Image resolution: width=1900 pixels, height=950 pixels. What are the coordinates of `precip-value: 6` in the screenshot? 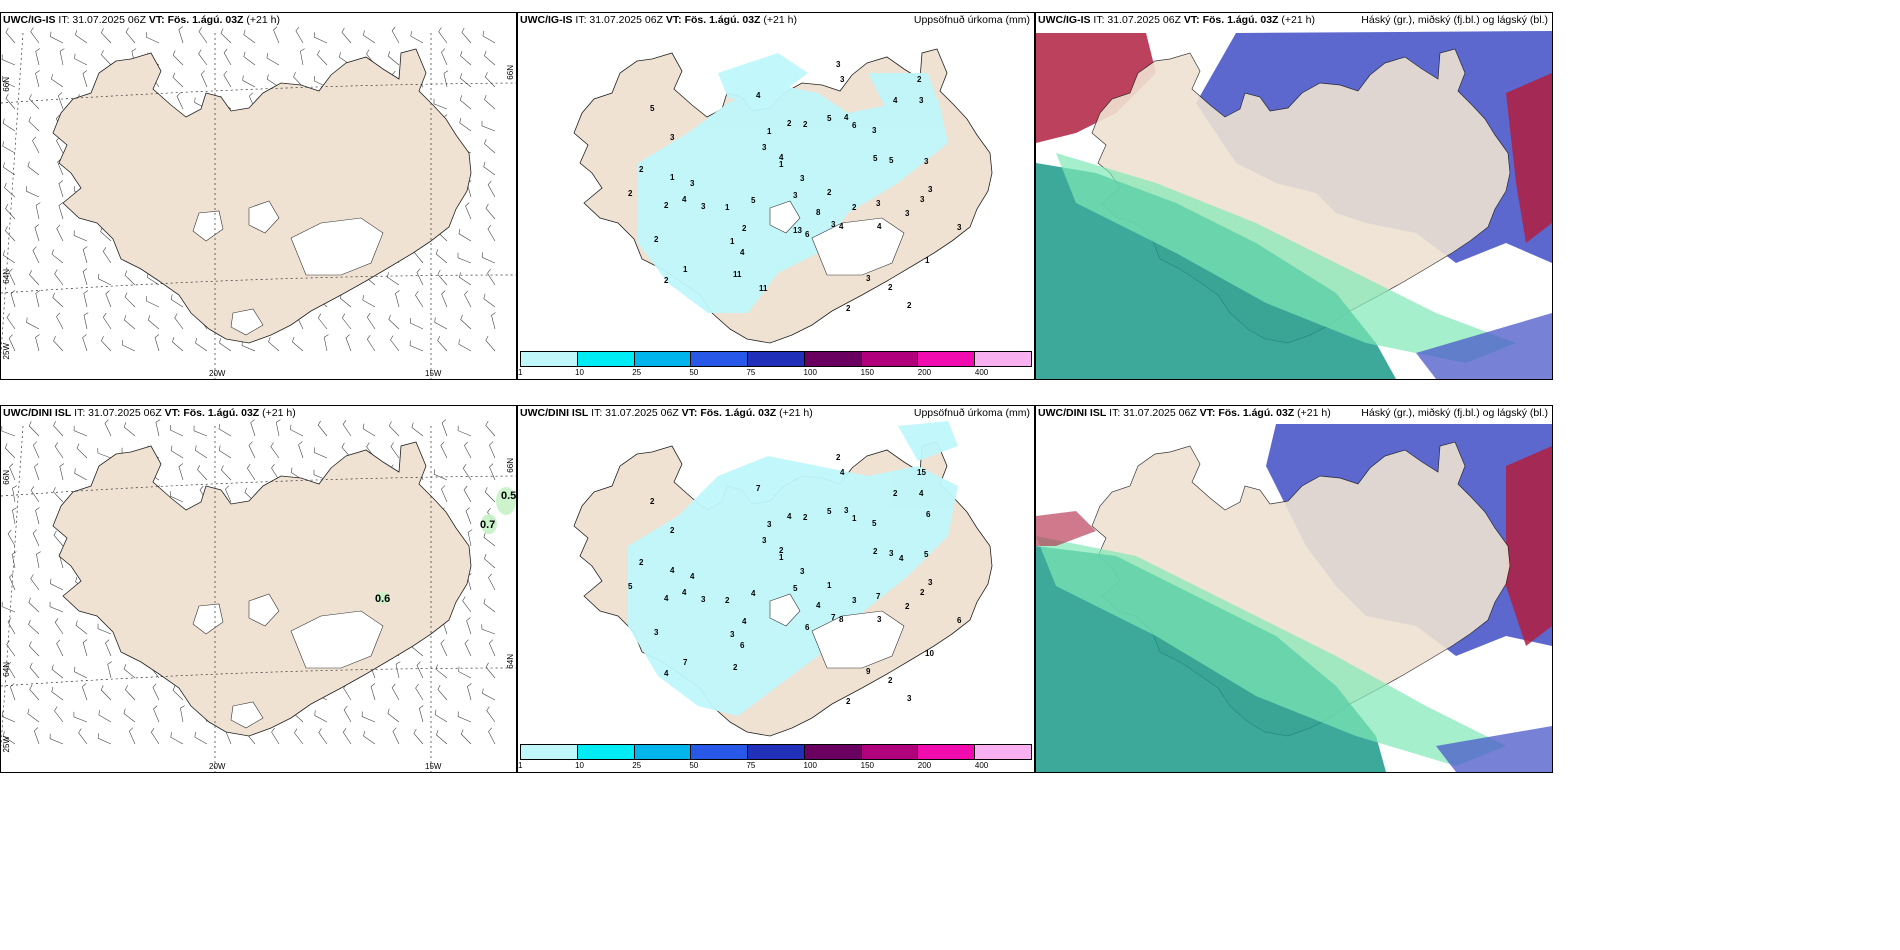 It's located at (854, 125).